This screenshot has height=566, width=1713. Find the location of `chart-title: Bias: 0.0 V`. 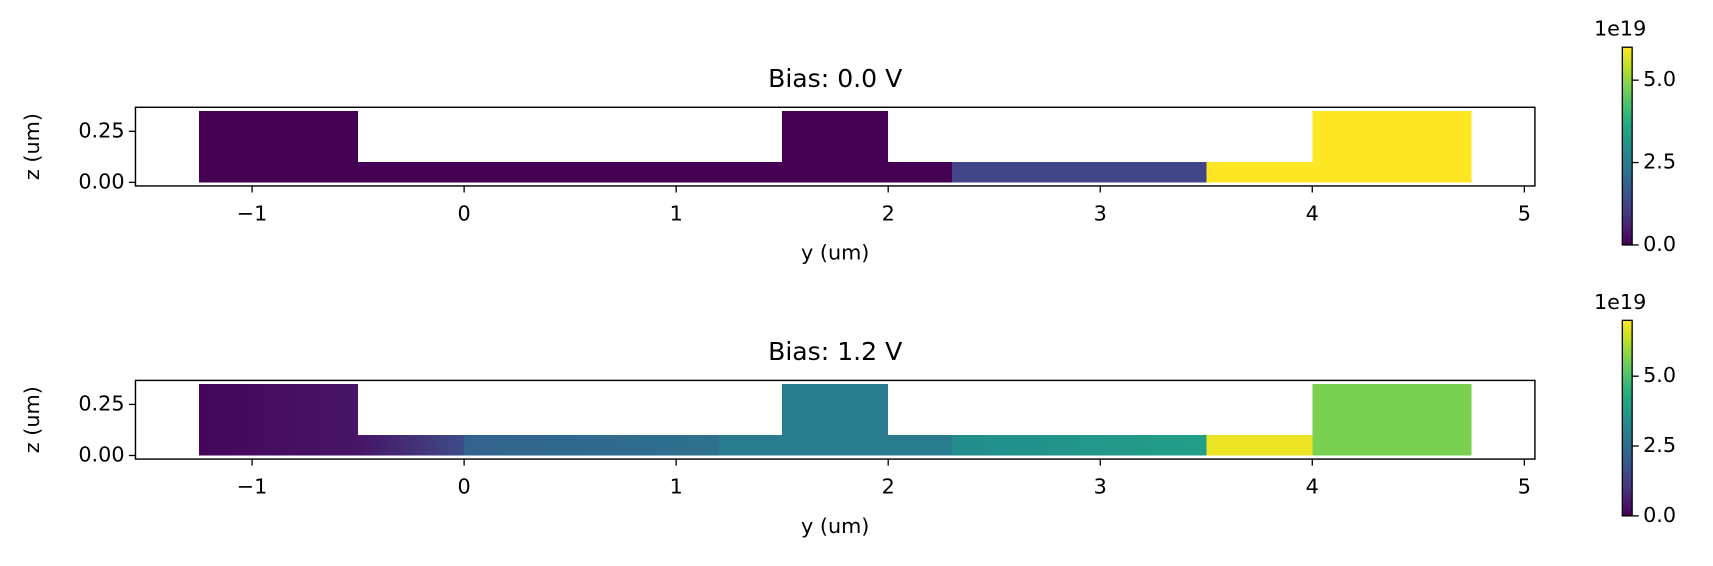

chart-title: Bias: 0.0 V is located at coordinates (835, 78).